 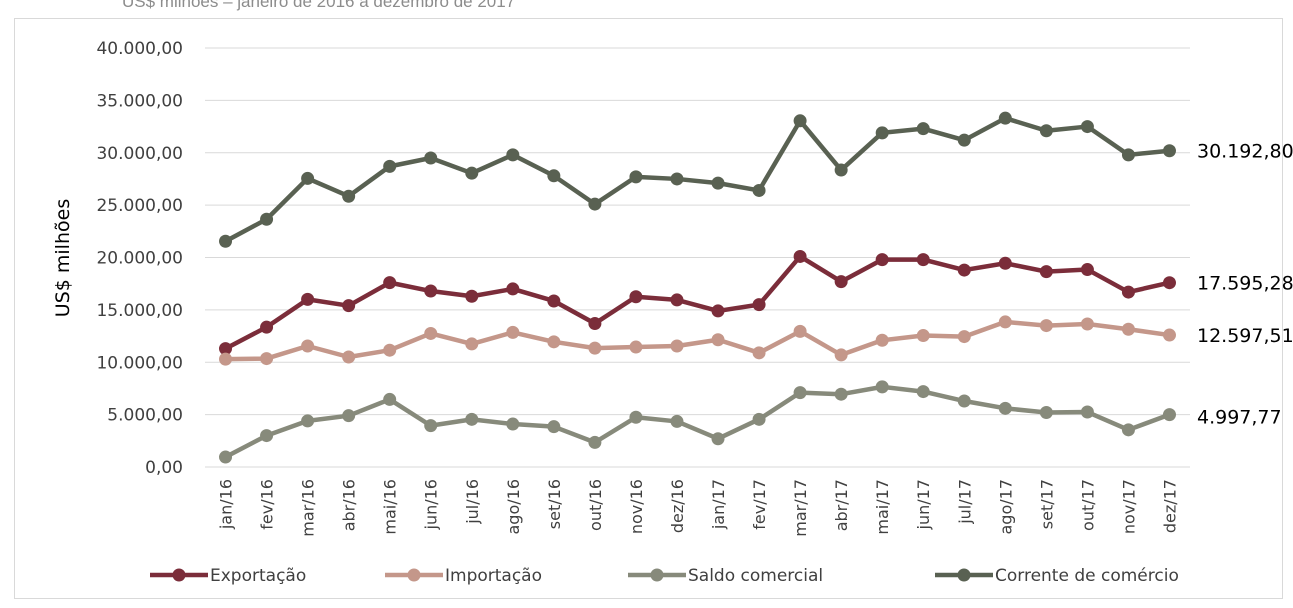 What do you see at coordinates (1169, 506) in the screenshot?
I see `x-tick-label: dez/17` at bounding box center [1169, 506].